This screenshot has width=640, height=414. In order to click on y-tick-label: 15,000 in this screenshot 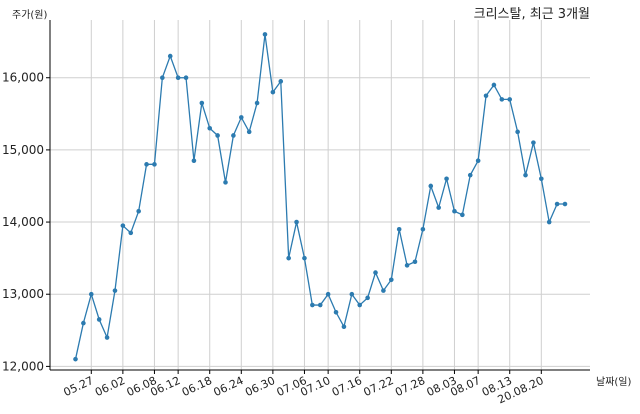, I will do `click(23, 150)`.